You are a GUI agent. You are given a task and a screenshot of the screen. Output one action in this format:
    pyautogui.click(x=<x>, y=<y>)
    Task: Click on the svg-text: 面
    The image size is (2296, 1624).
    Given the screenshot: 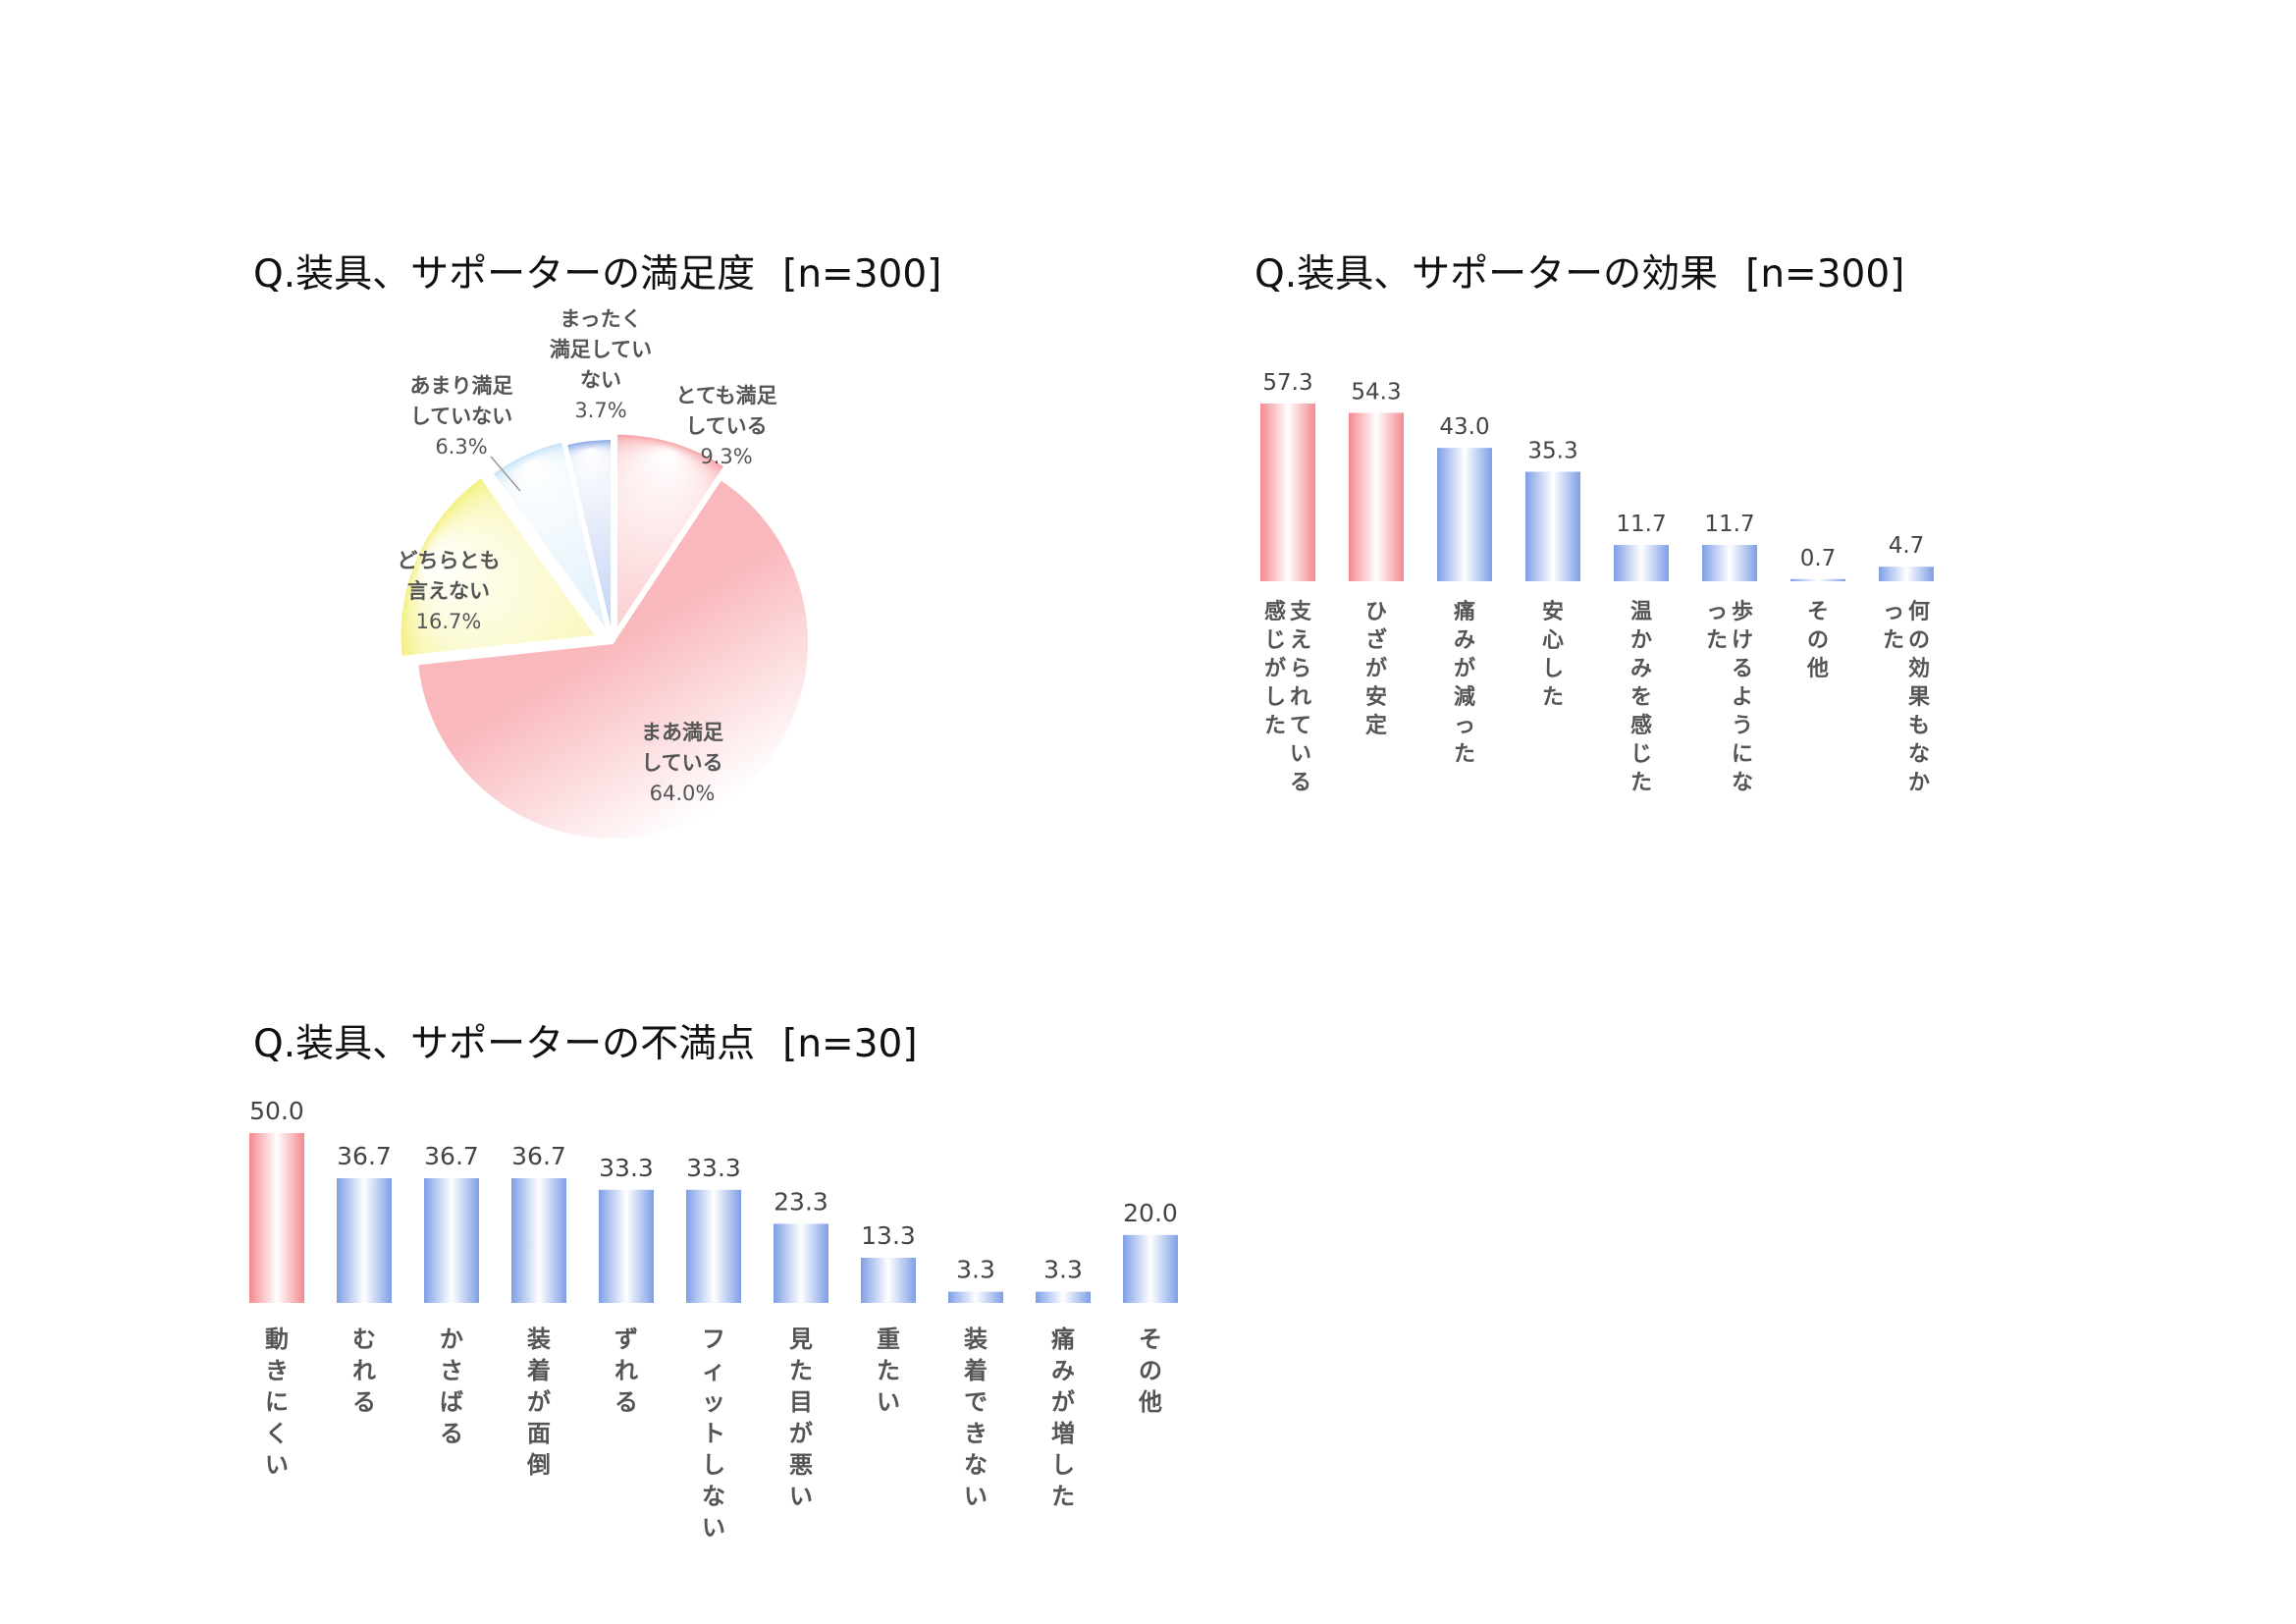 What is the action you would take?
    pyautogui.click(x=539, y=1433)
    